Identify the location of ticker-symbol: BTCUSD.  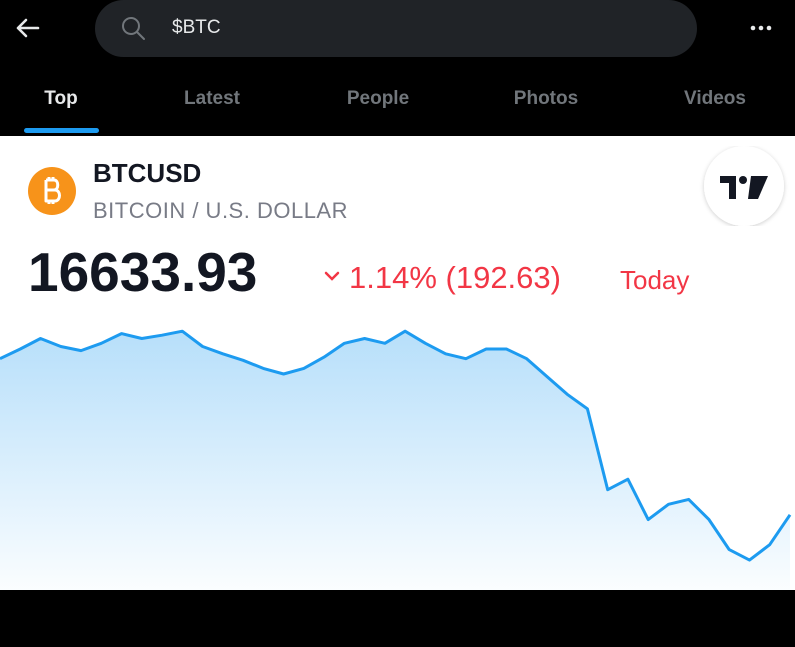
(147, 173).